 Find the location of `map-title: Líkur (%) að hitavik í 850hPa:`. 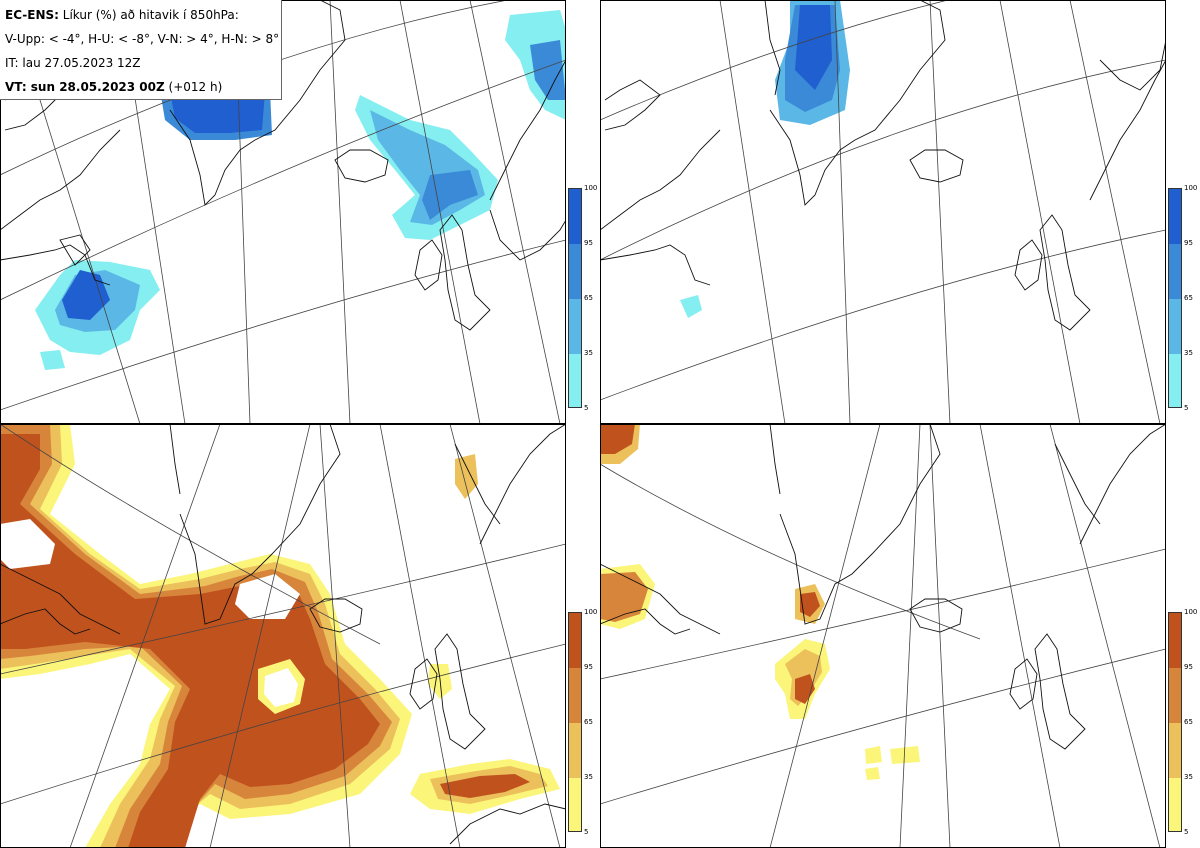

map-title: Líkur (%) að hitavik í 850hPa: is located at coordinates (150, 15).